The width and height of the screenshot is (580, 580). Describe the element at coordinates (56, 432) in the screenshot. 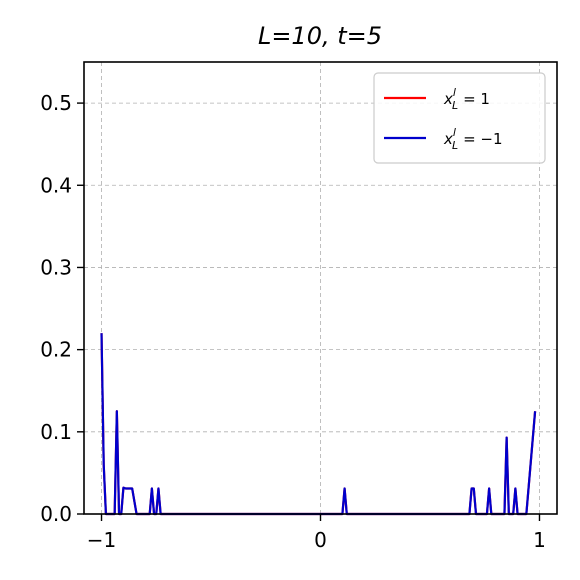

I see `y-tick-label: 0.1` at that location.